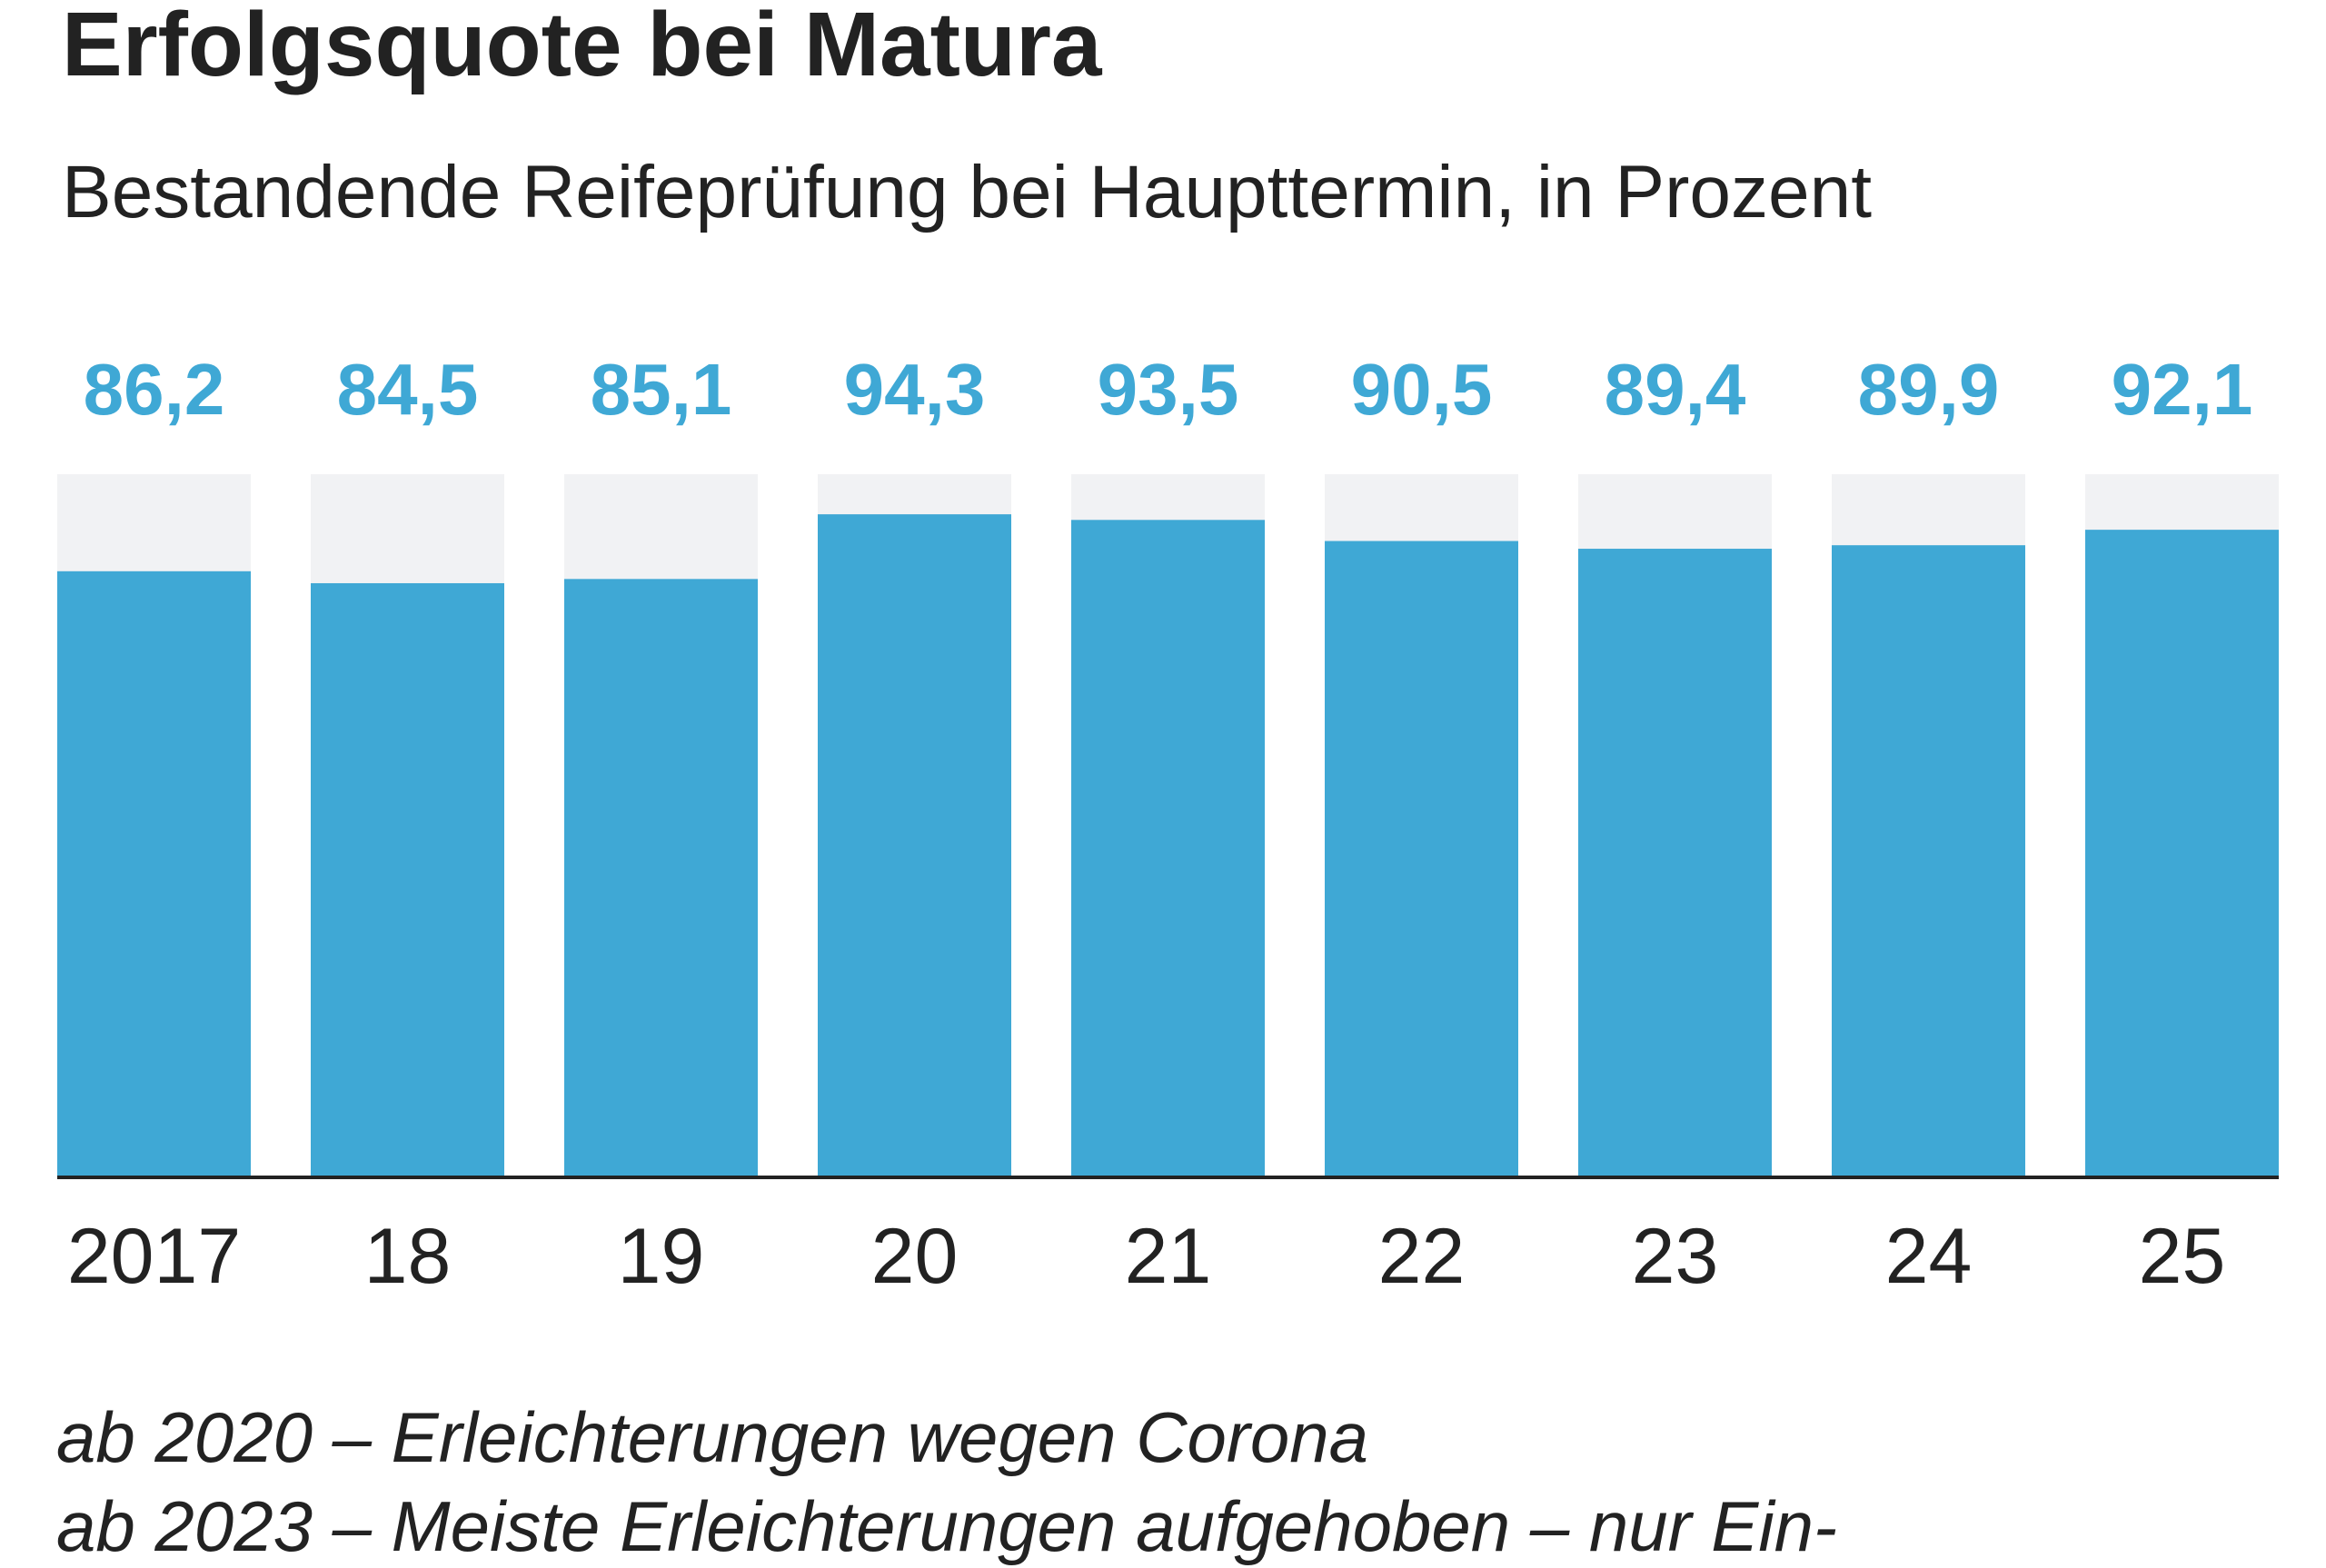  I want to click on x-tick-label: 20, so click(915, 1256).